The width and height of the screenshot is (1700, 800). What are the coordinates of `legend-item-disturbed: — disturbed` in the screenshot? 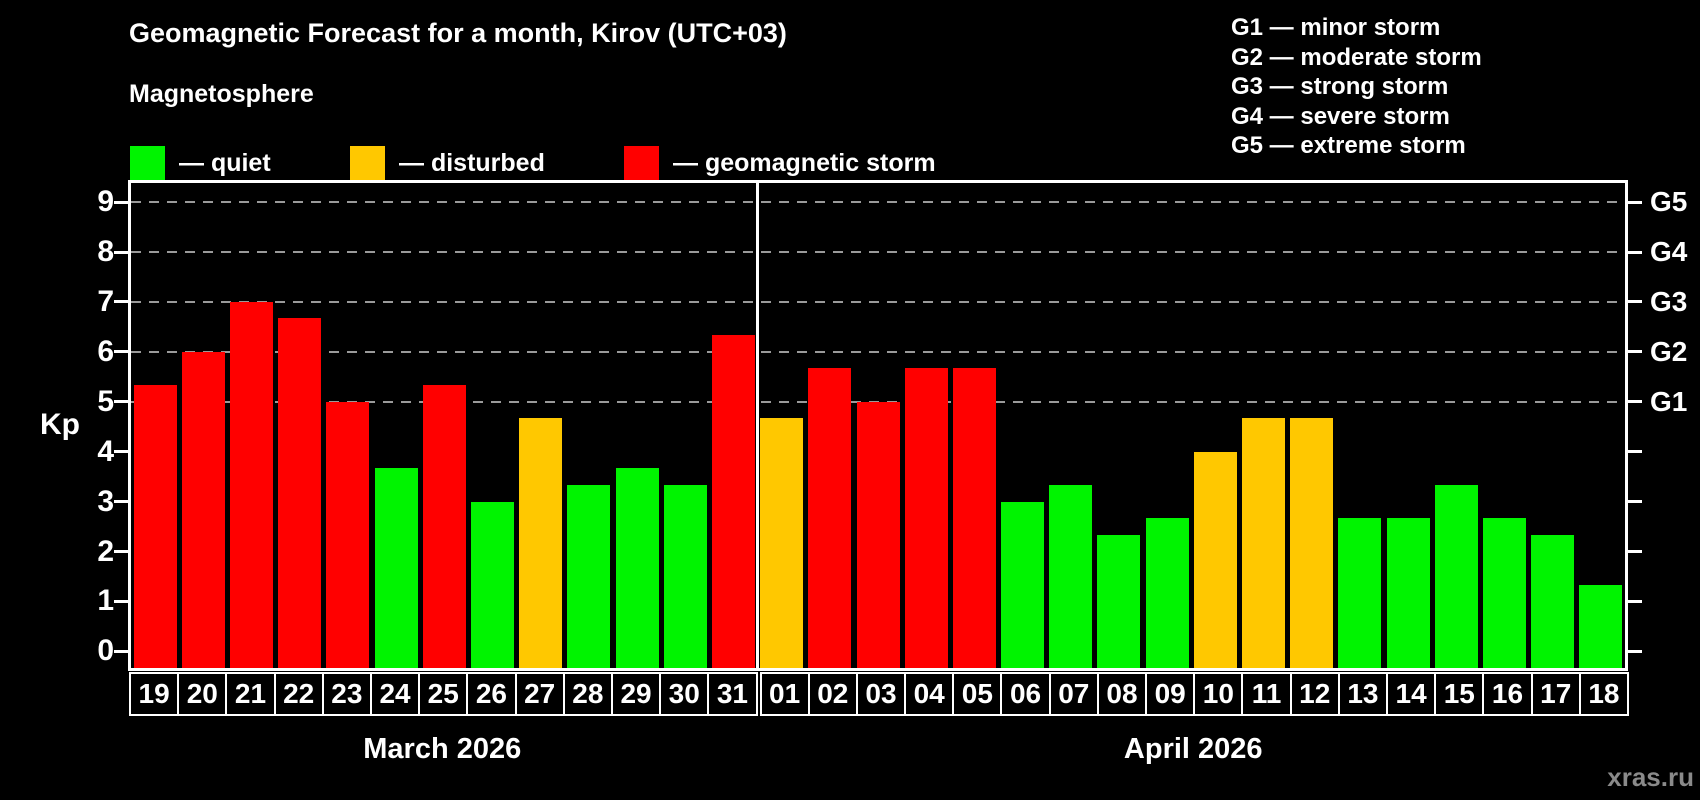 It's located at (447, 163).